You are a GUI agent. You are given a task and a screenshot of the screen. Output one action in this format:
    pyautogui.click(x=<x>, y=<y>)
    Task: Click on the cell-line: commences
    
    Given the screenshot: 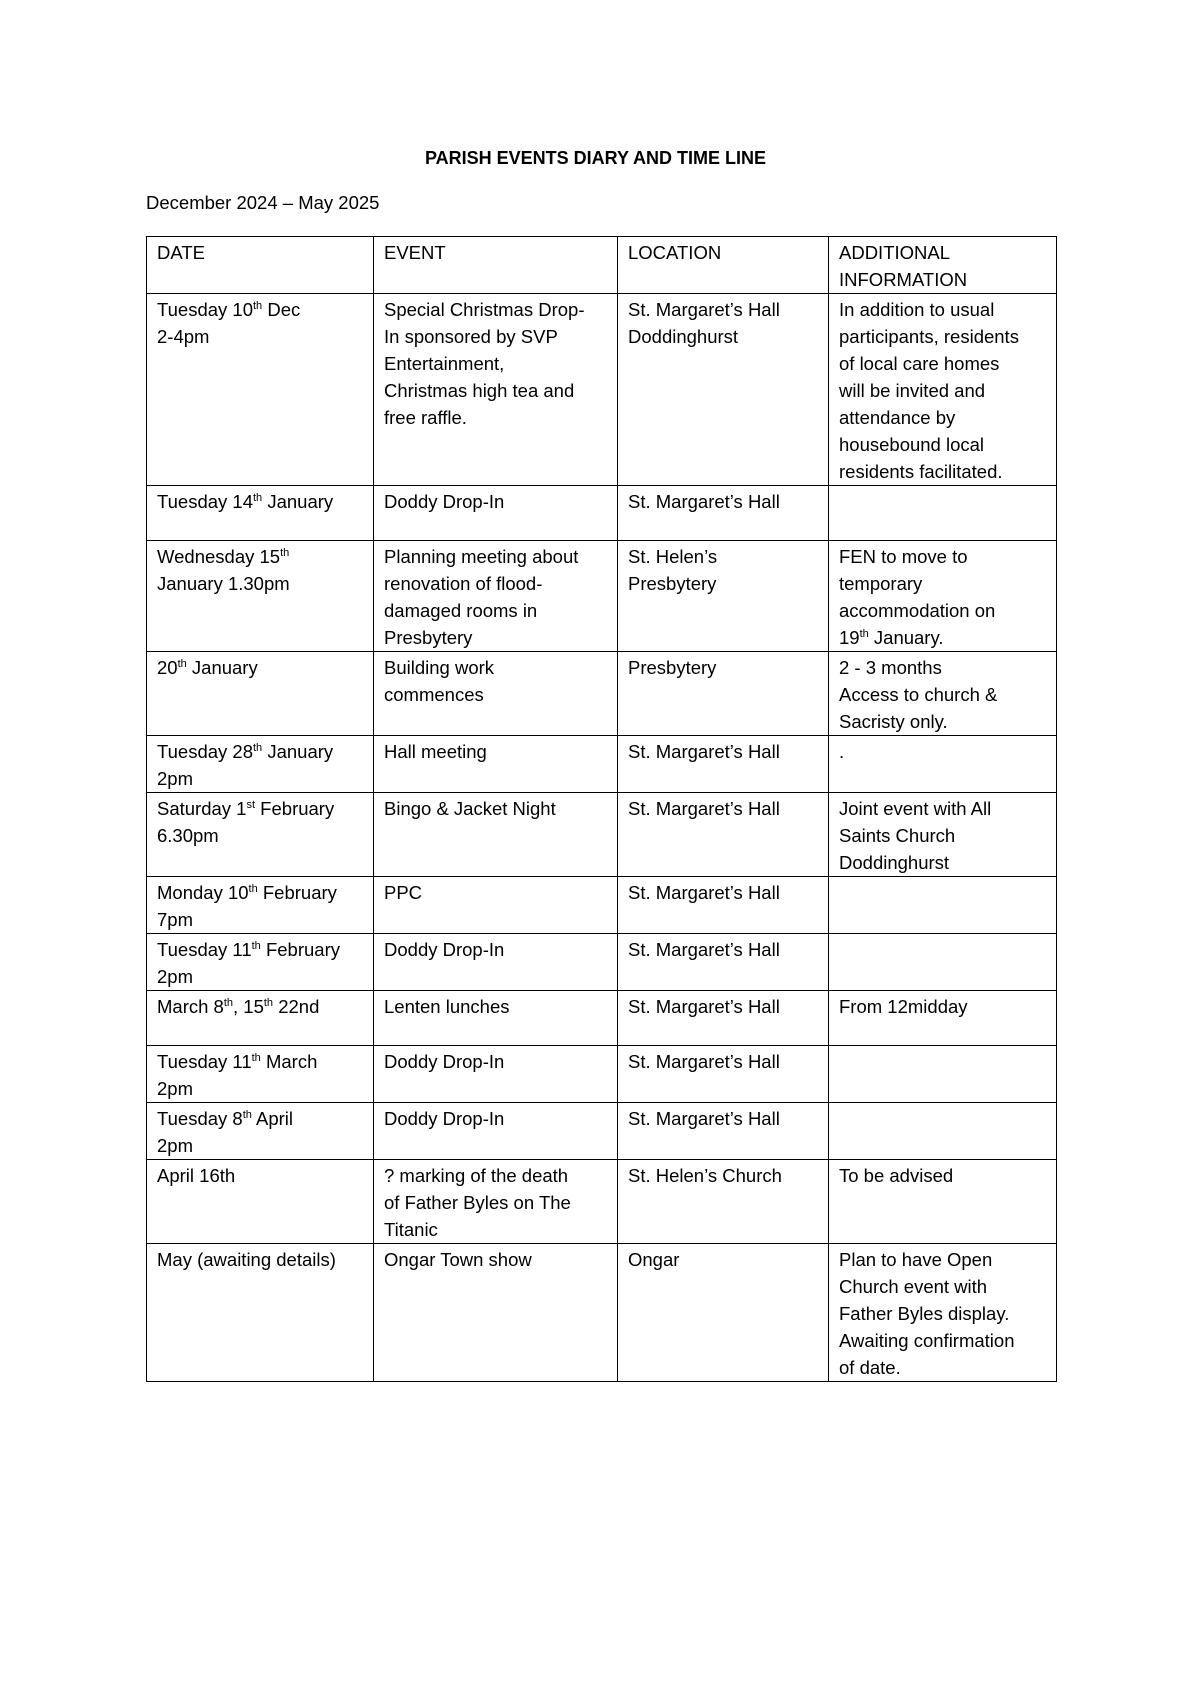 What is the action you would take?
    pyautogui.click(x=495, y=694)
    